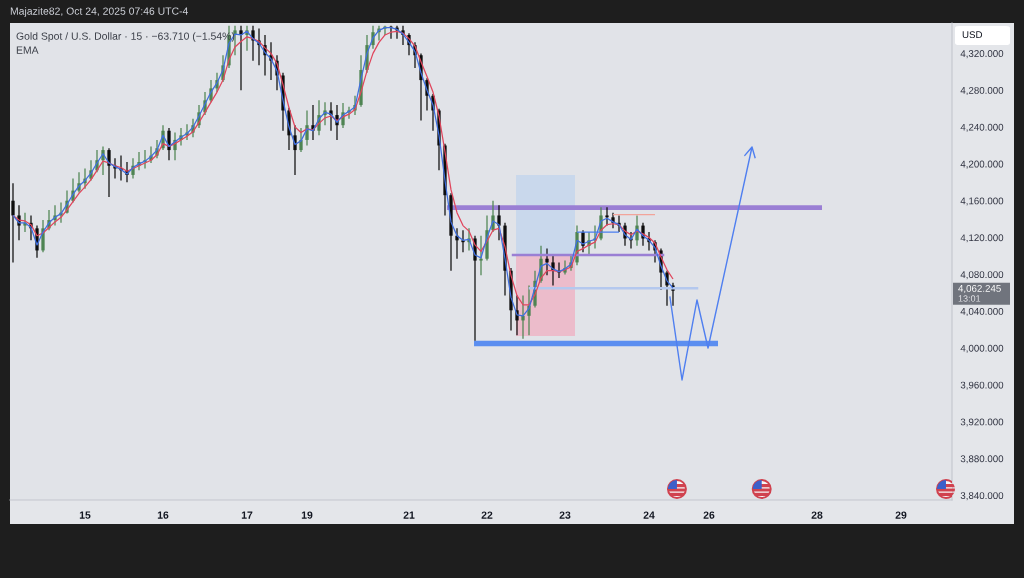 The height and width of the screenshot is (578, 1024). What do you see at coordinates (901, 515) in the screenshot?
I see `x-tick-label: 29` at bounding box center [901, 515].